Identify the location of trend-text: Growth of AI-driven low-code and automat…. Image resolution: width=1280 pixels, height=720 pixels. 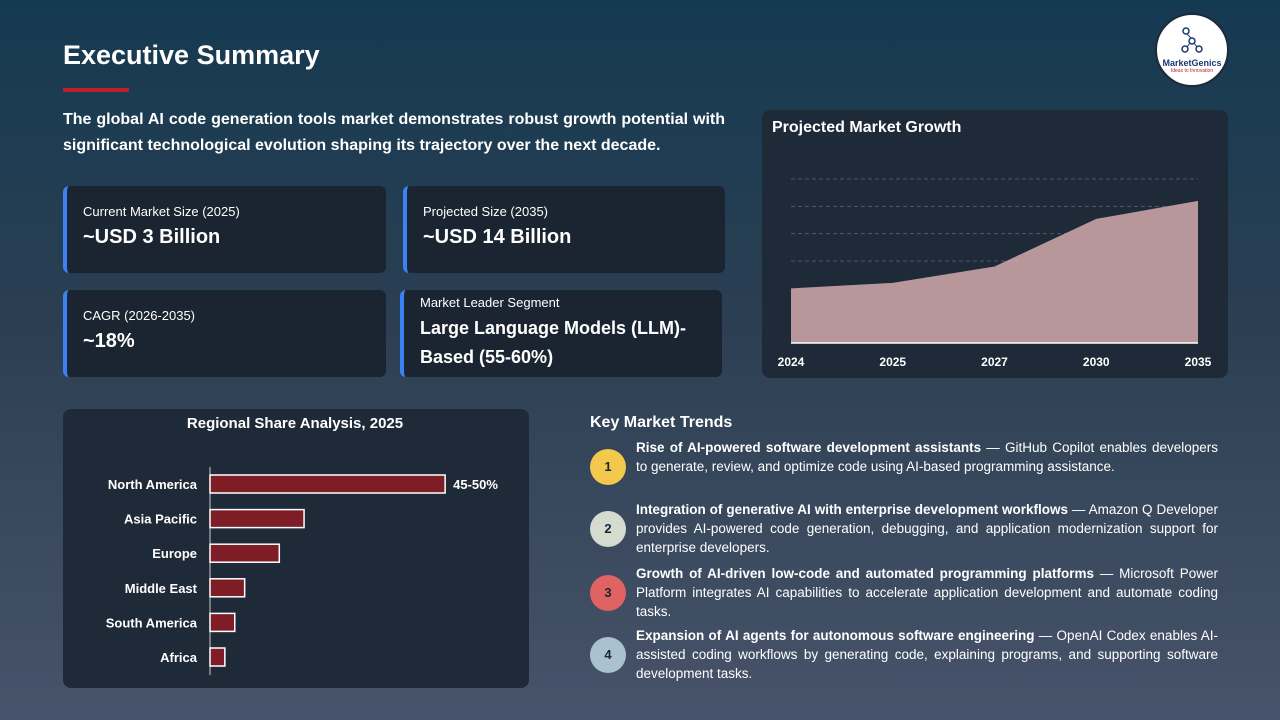
(927, 592).